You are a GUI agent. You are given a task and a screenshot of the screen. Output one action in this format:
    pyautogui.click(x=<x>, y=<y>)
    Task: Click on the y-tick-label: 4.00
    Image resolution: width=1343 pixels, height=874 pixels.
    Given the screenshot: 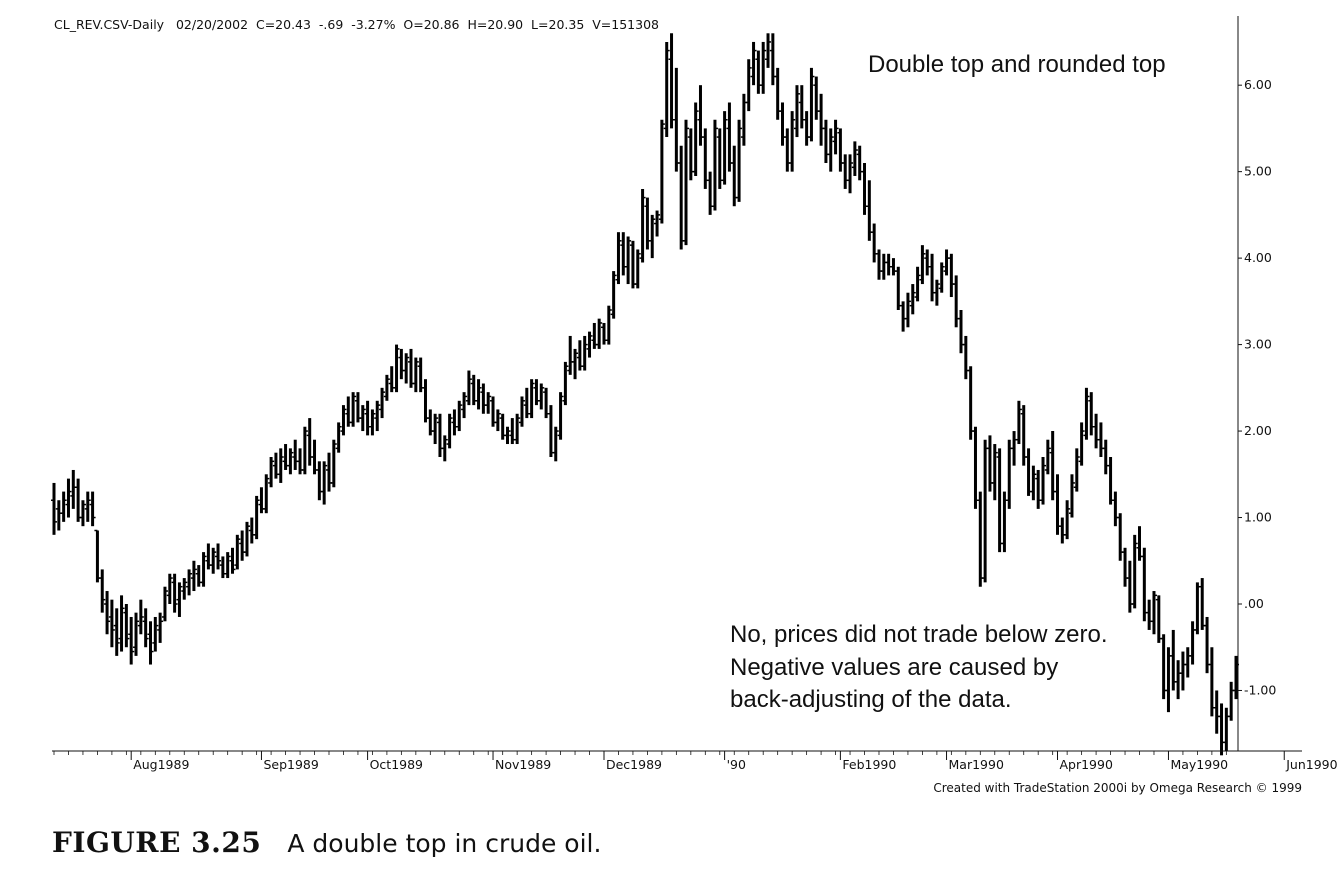 What is the action you would take?
    pyautogui.click(x=1258, y=257)
    